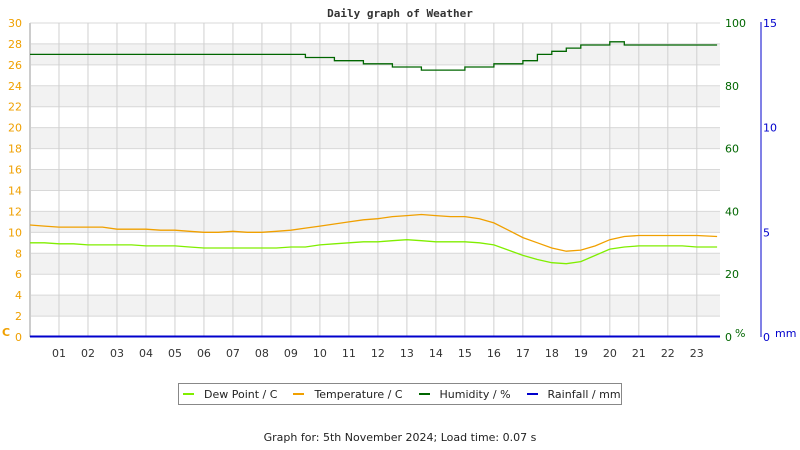 Image resolution: width=800 pixels, height=450 pixels. What do you see at coordinates (18, 295) in the screenshot?
I see `svg-text: 4` at bounding box center [18, 295].